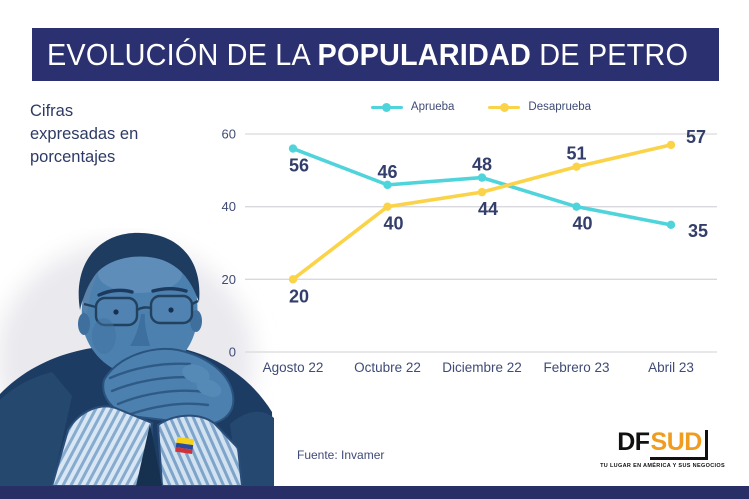  What do you see at coordinates (698, 231) in the screenshot?
I see `value-label-aprueba: 35` at bounding box center [698, 231].